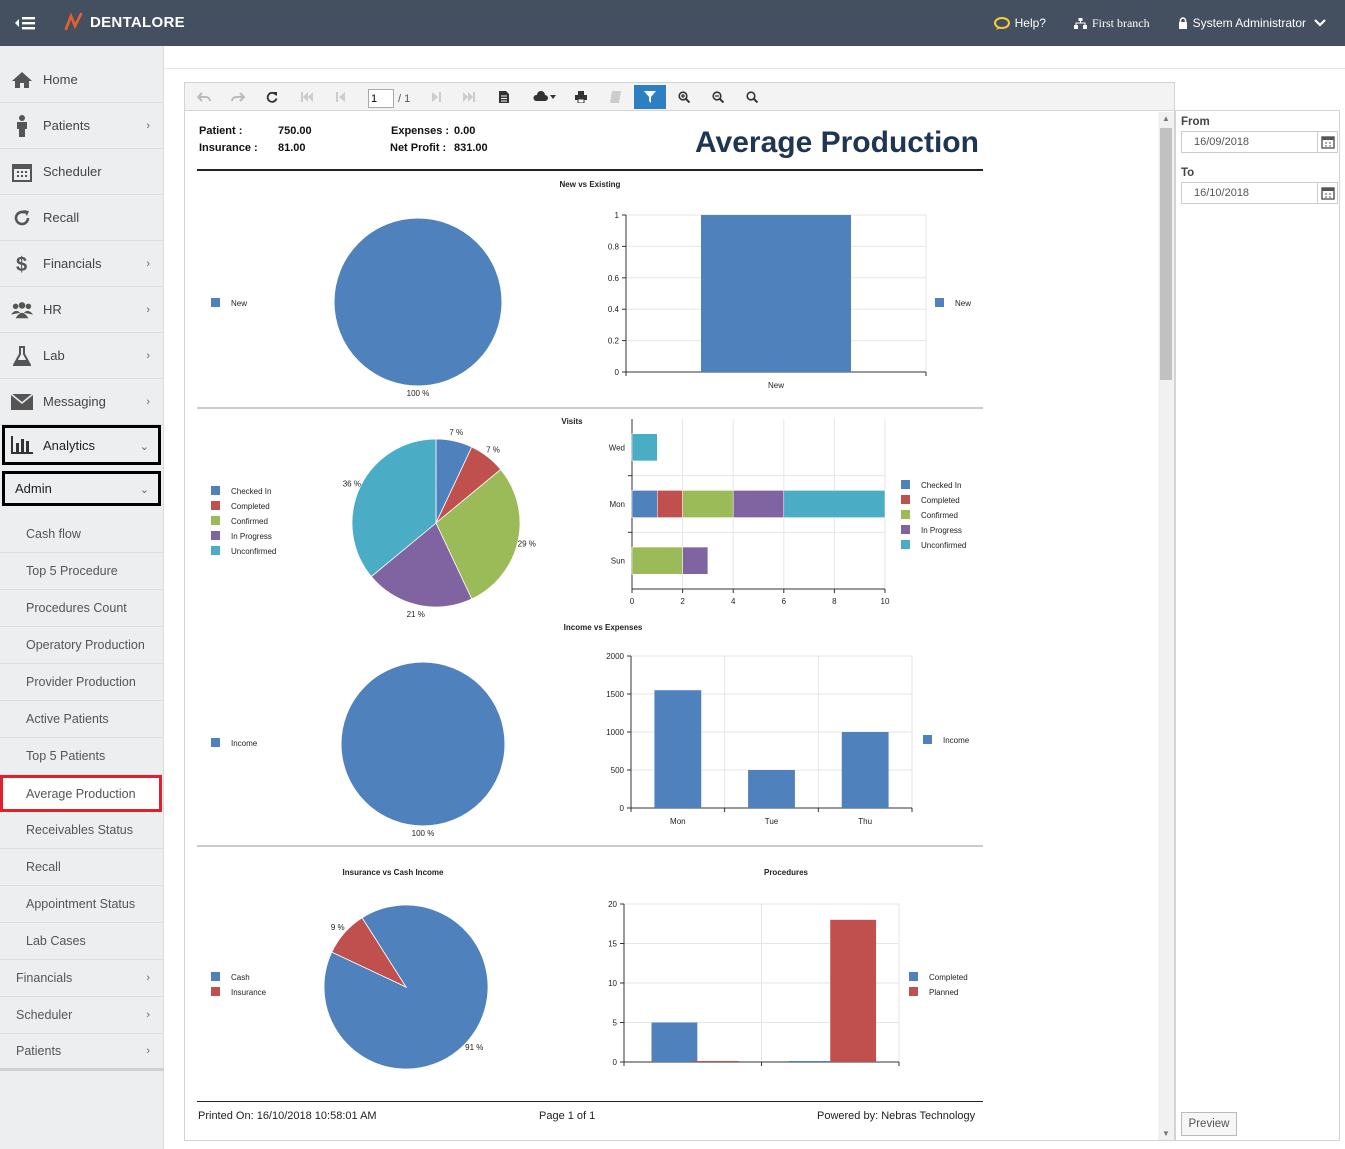 The image size is (1345, 1149). I want to click on pie-slice-label: 7 %, so click(456, 432).